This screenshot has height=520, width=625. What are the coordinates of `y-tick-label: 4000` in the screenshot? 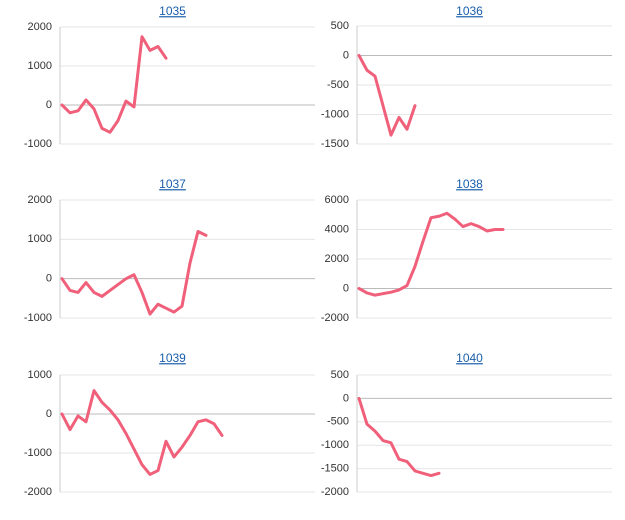 It's located at (337, 229).